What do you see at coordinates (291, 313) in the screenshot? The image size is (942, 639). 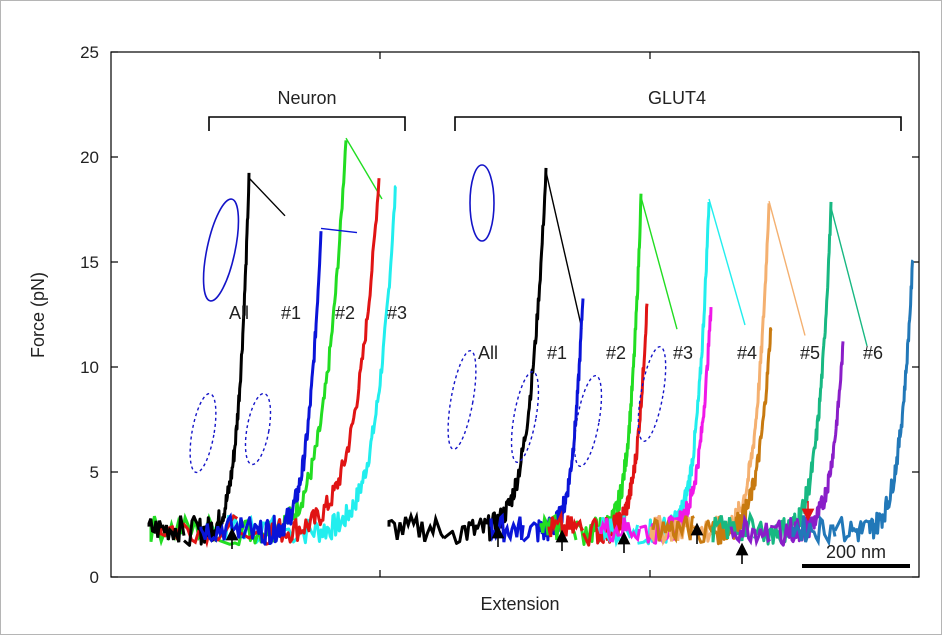 I see `series-label-neuron-1: #1` at bounding box center [291, 313].